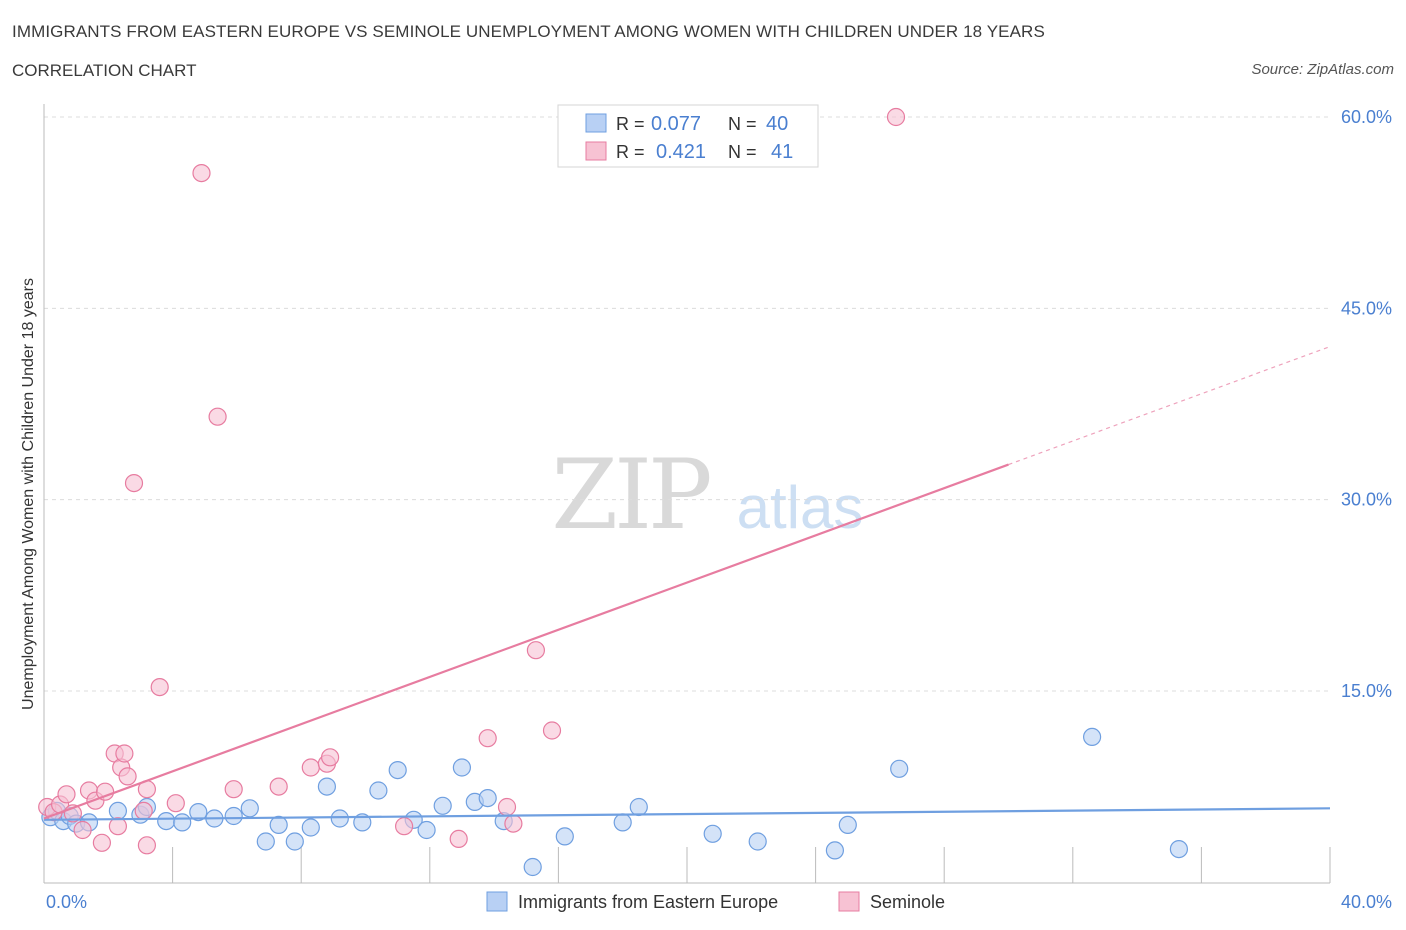  What do you see at coordinates (66, 902) in the screenshot?
I see `x-tick-label-min: 0.0%` at bounding box center [66, 902].